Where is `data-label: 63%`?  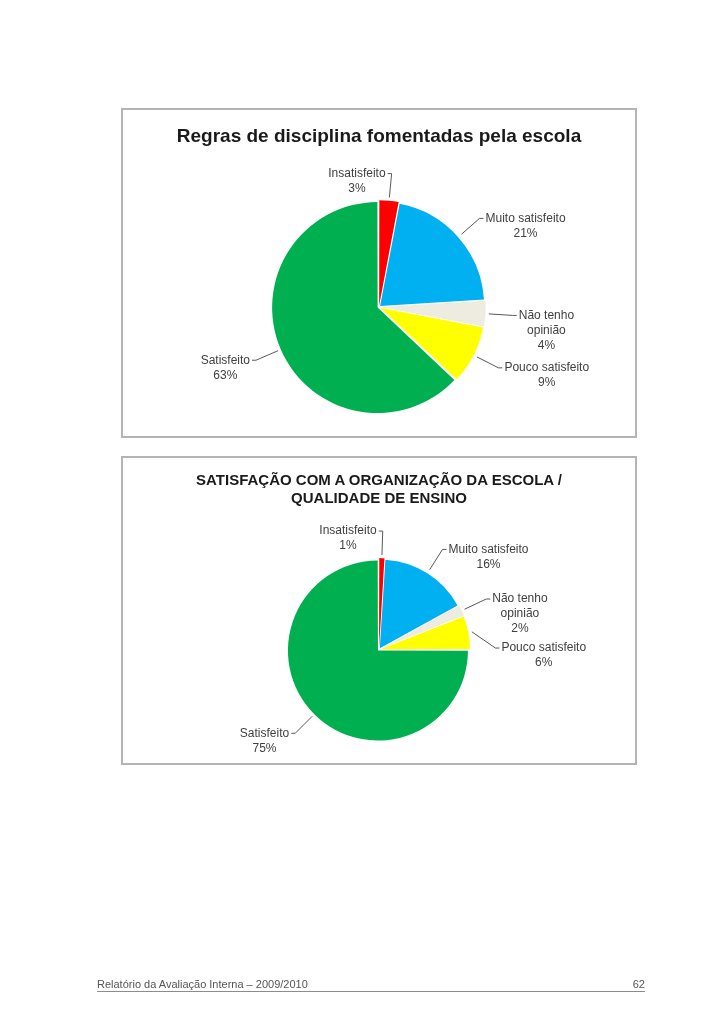
data-label: 63% is located at coordinates (225, 374).